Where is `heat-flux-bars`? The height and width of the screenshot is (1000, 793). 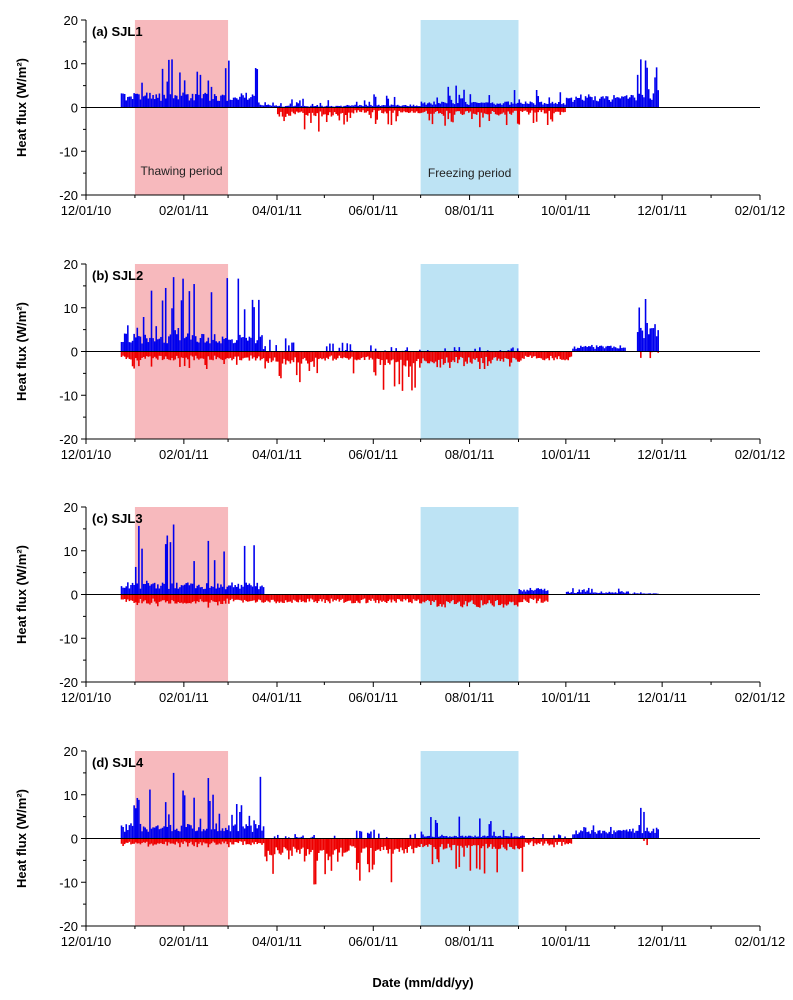 heat-flux-bars is located at coordinates (389, 566).